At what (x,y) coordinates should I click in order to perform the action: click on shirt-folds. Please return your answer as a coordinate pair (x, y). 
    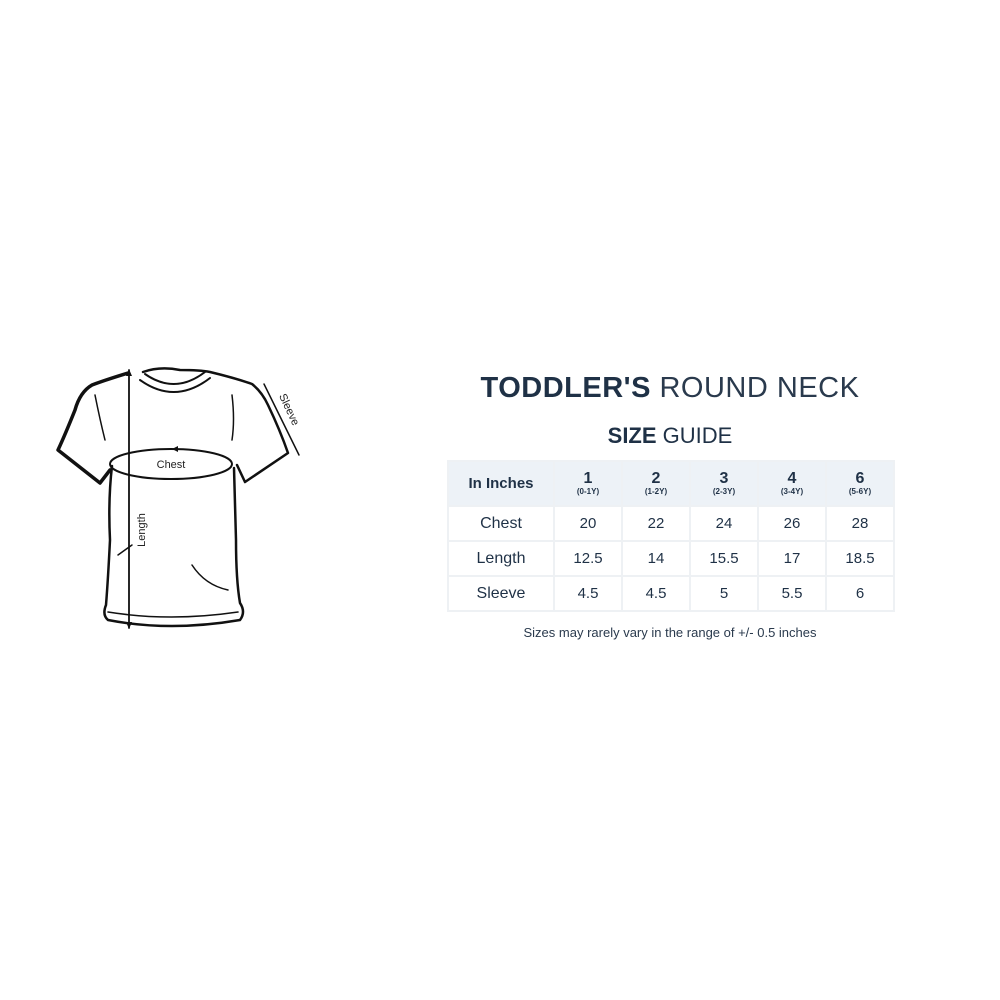
    Looking at the image, I should click on (166, 506).